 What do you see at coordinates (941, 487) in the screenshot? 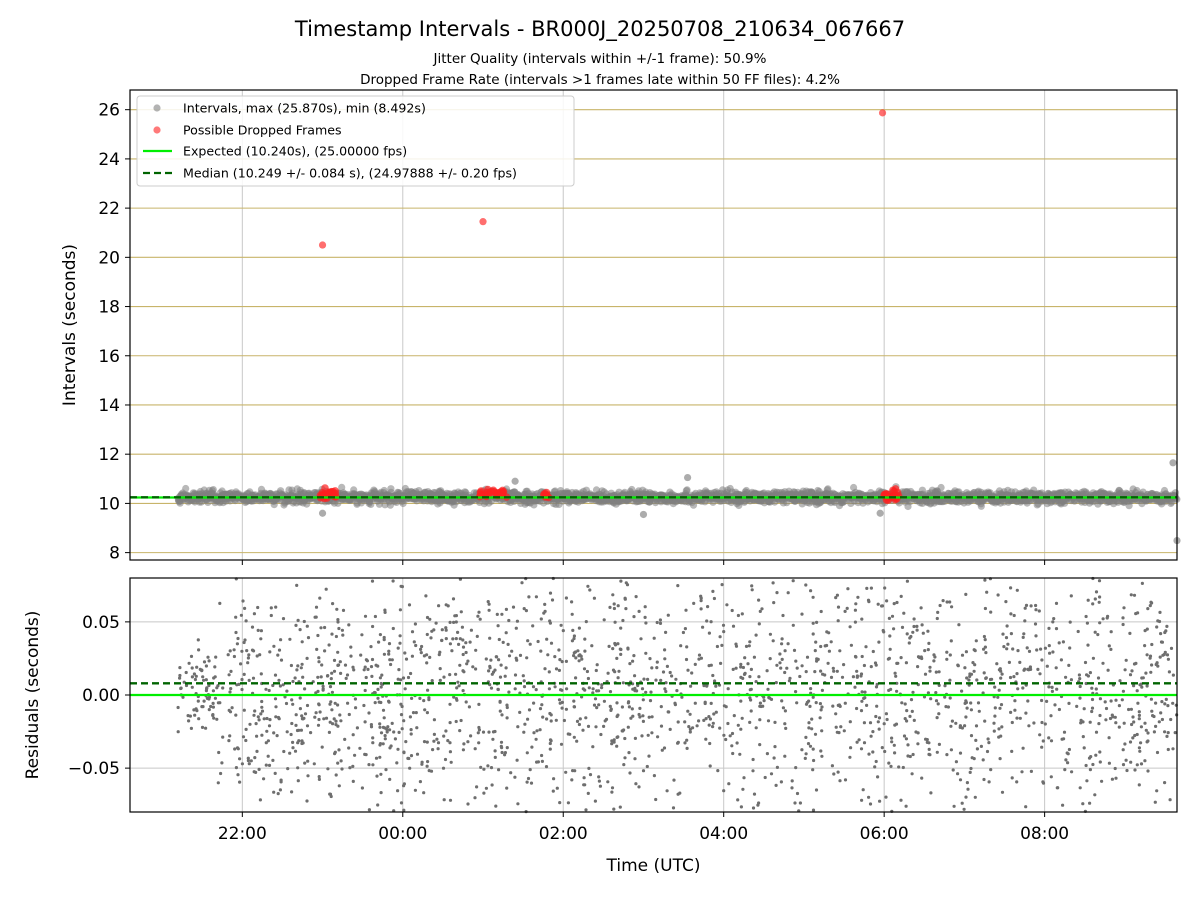
I see `interval-point` at bounding box center [941, 487].